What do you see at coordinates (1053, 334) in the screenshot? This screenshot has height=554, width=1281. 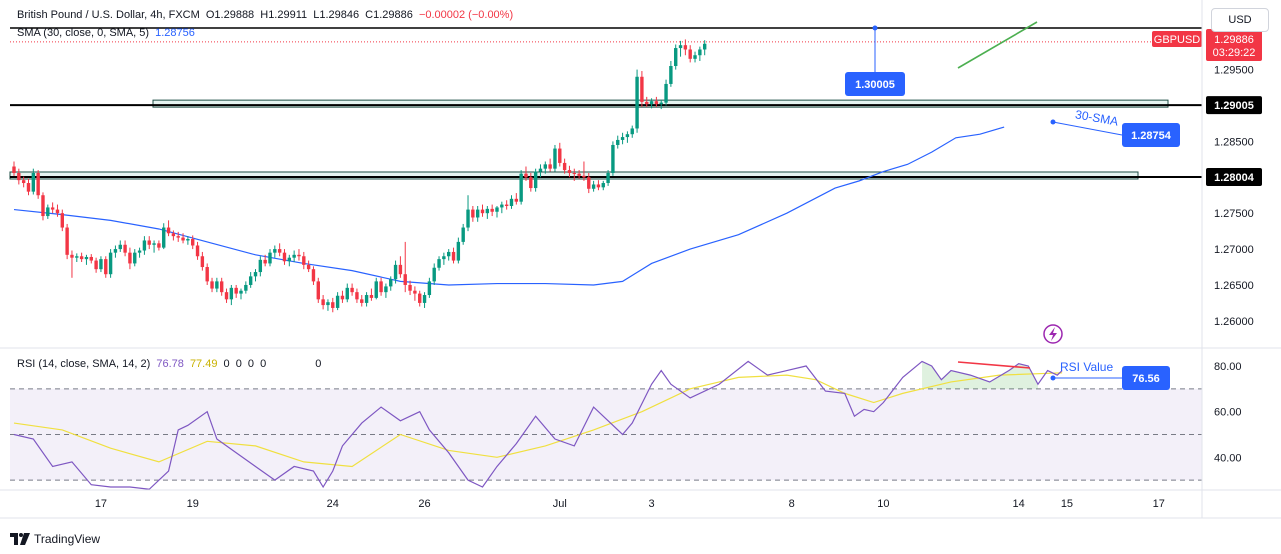 I see `lightning-icon` at bounding box center [1053, 334].